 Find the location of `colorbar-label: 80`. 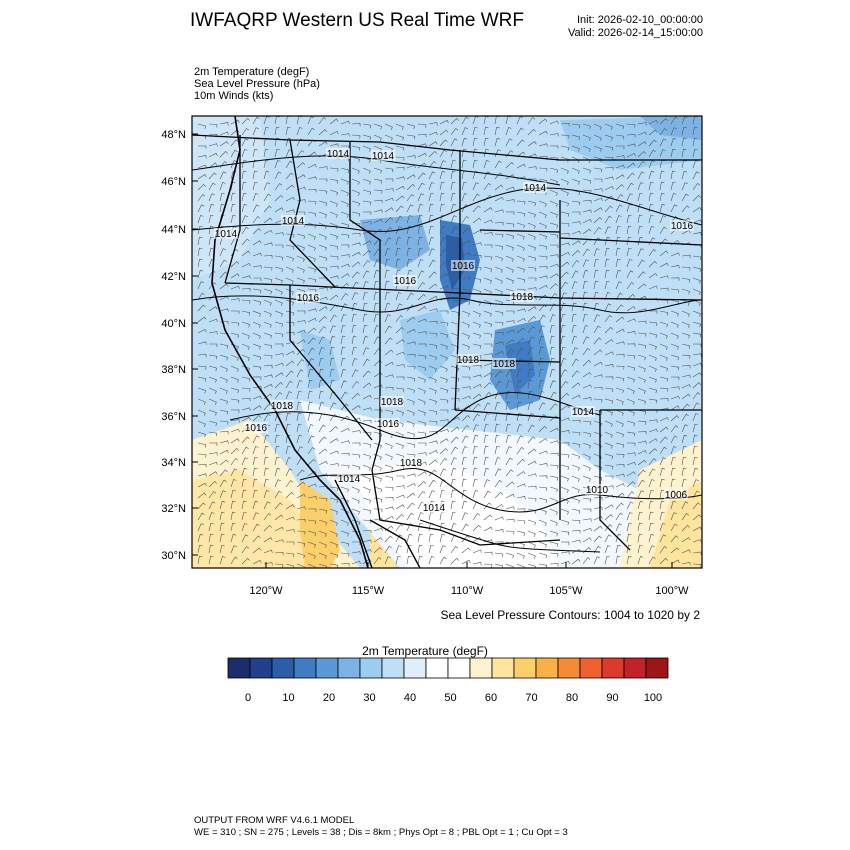

colorbar-label: 80 is located at coordinates (572, 698).